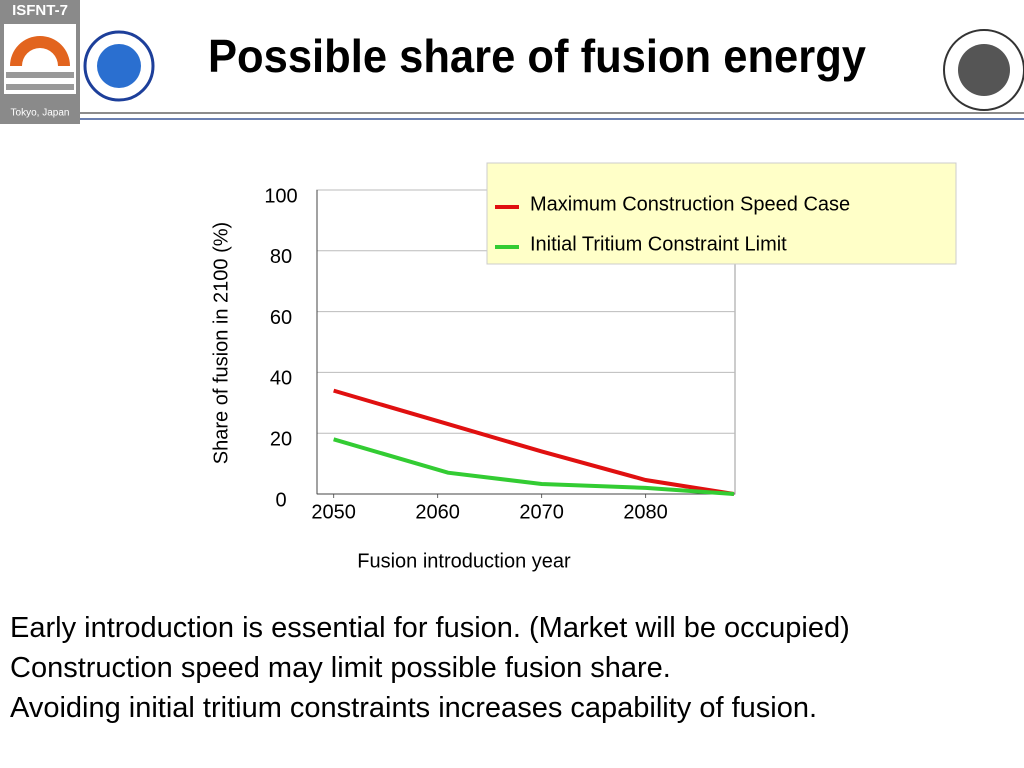 Image resolution: width=1024 pixels, height=768 pixels. Describe the element at coordinates (281, 379) in the screenshot. I see `y-tick-label: 40` at that location.